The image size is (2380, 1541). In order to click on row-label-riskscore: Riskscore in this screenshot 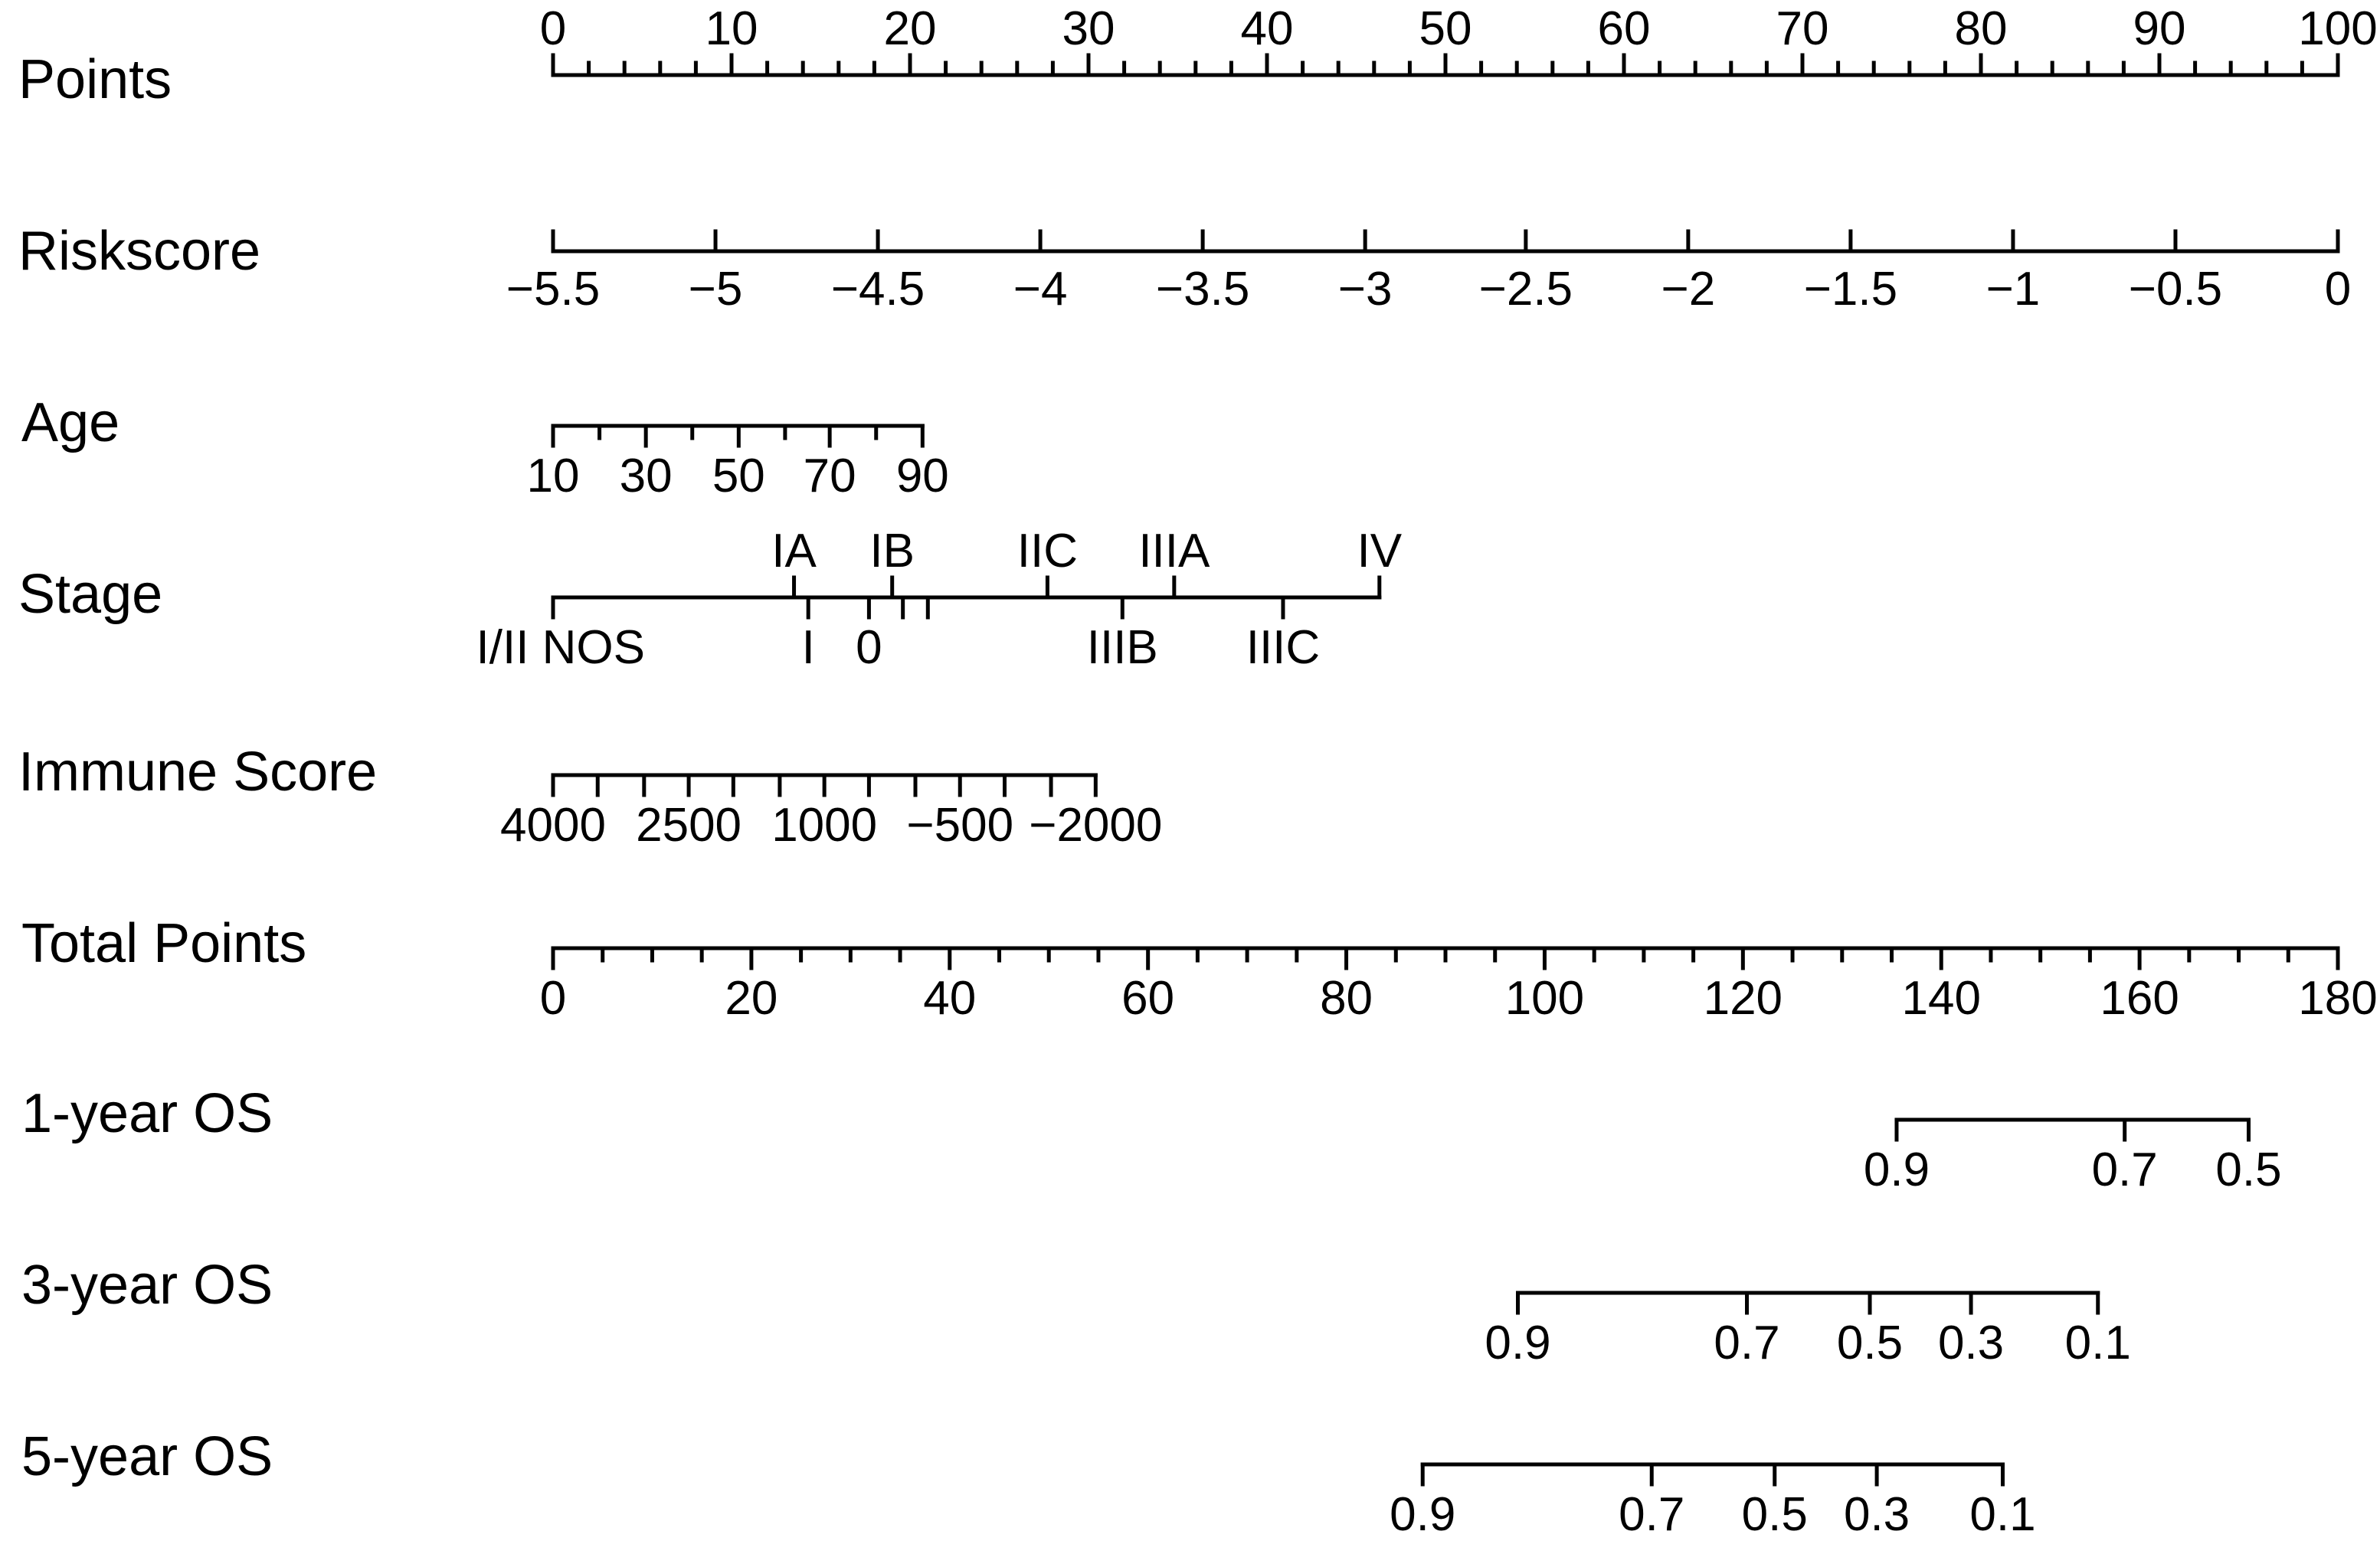, I will do `click(139, 251)`.